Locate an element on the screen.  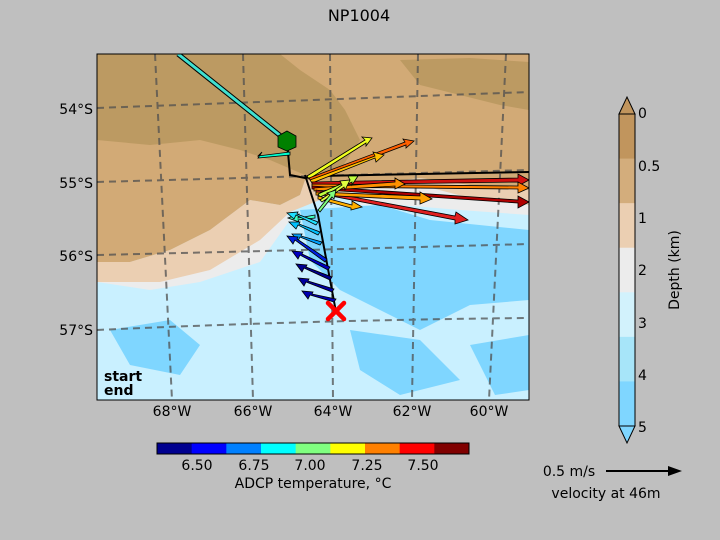
velocity-scale: 0.5 m/s velocity at 46m is located at coordinates (612, 483).